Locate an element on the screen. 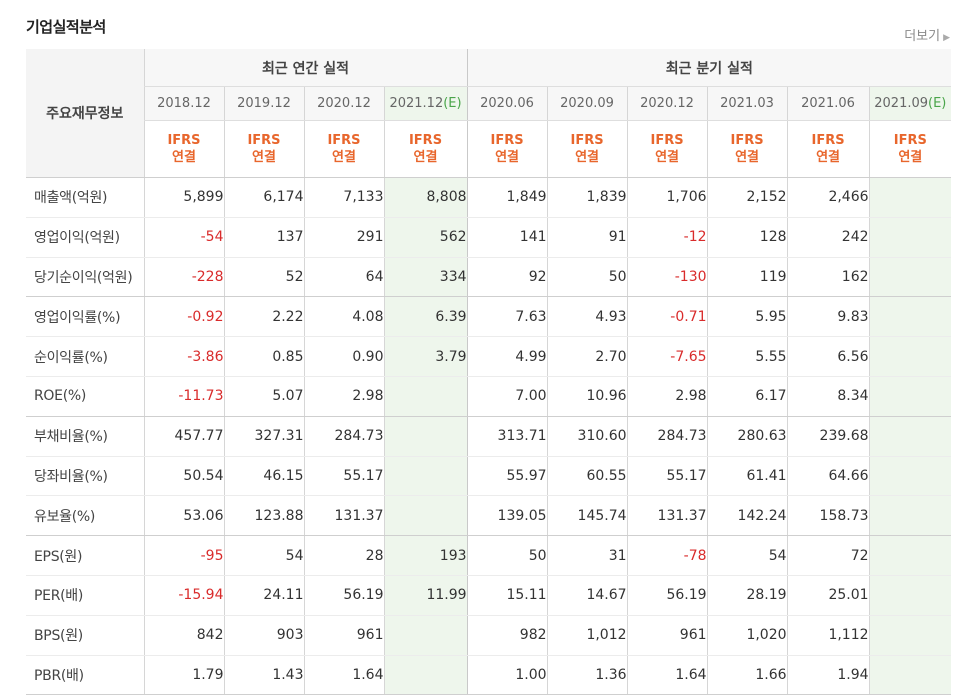 The image size is (966, 695). period-header-annual: 2018.12 is located at coordinates (183, 103).